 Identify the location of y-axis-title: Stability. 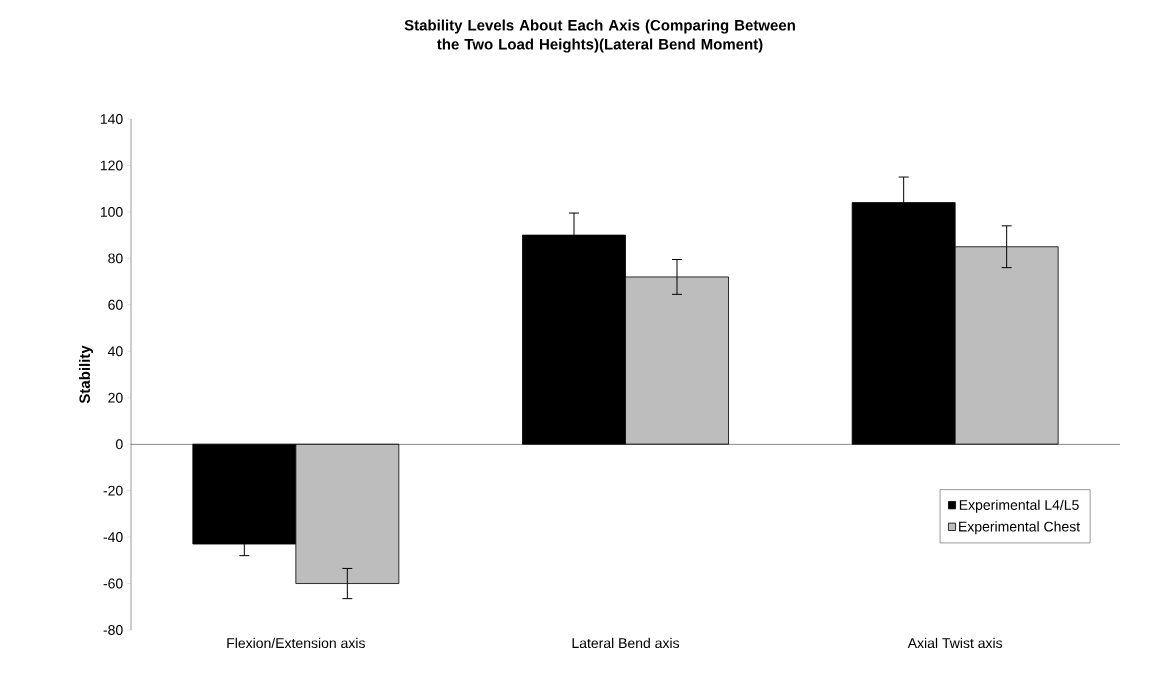
(86, 374).